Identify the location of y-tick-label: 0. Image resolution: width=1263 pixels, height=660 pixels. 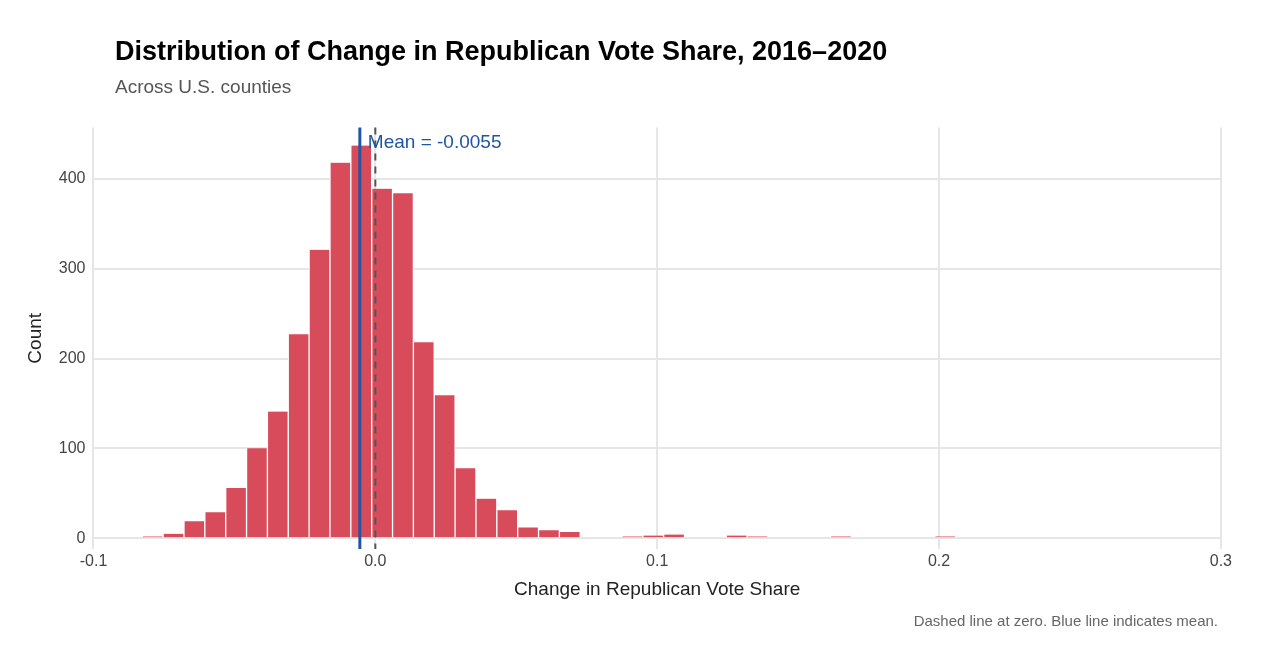
(81, 537).